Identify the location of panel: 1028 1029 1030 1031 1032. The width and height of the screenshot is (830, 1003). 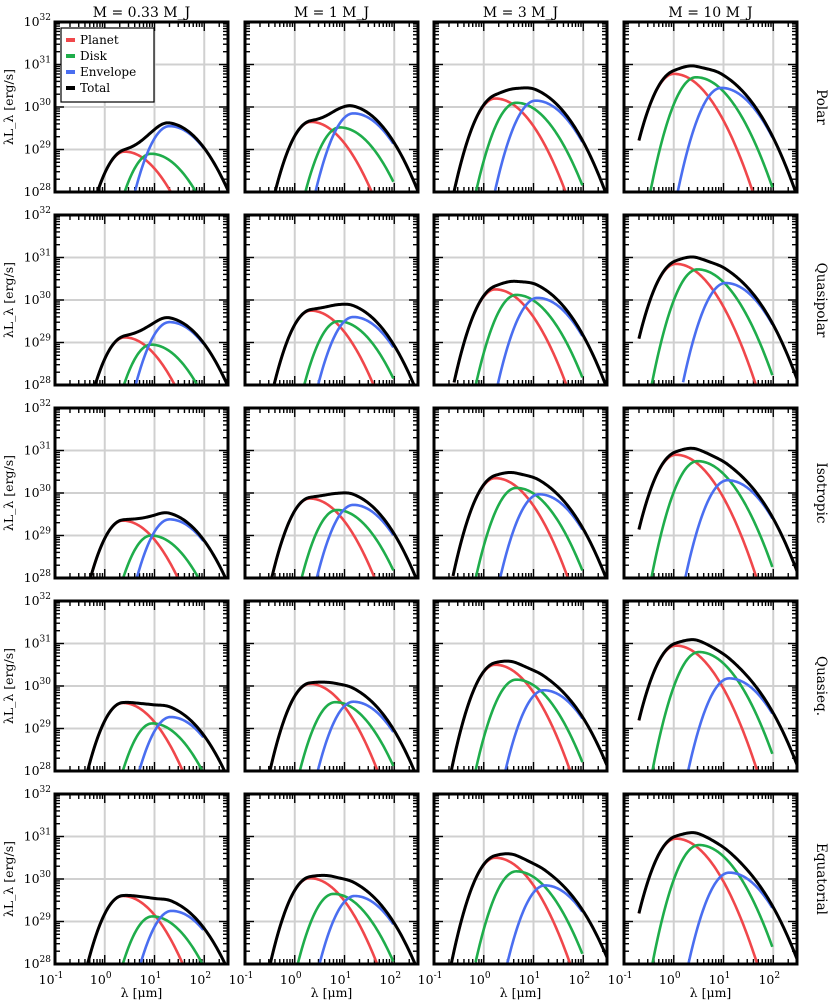
(127, 492).